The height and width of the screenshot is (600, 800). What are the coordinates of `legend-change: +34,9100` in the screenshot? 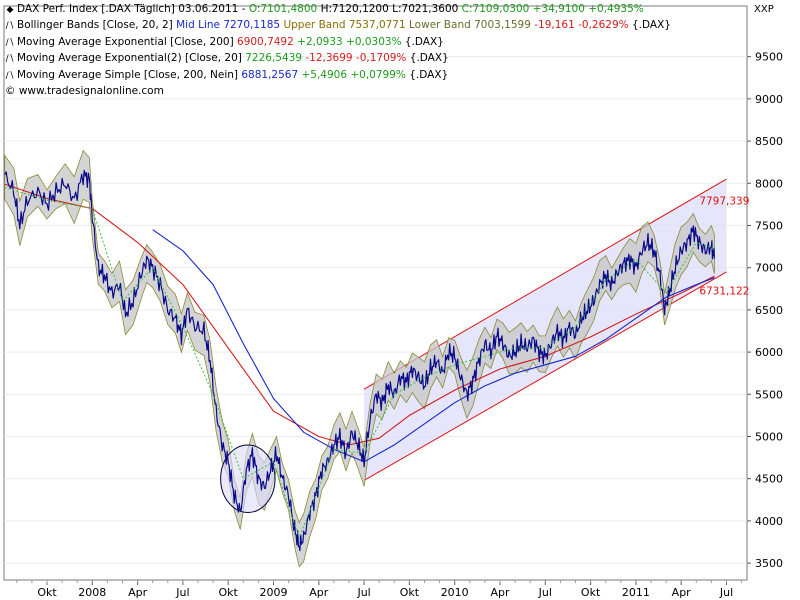 It's located at (558, 9).